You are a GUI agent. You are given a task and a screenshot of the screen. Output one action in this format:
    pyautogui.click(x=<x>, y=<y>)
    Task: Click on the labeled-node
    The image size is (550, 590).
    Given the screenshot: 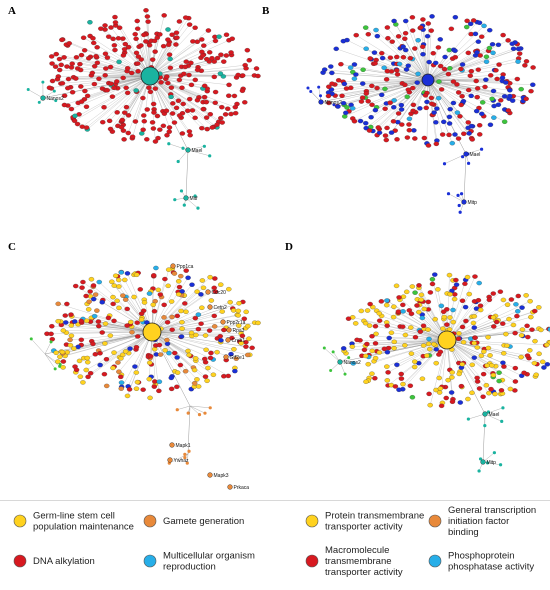 What is the action you would take?
    pyautogui.click(x=483, y=462)
    